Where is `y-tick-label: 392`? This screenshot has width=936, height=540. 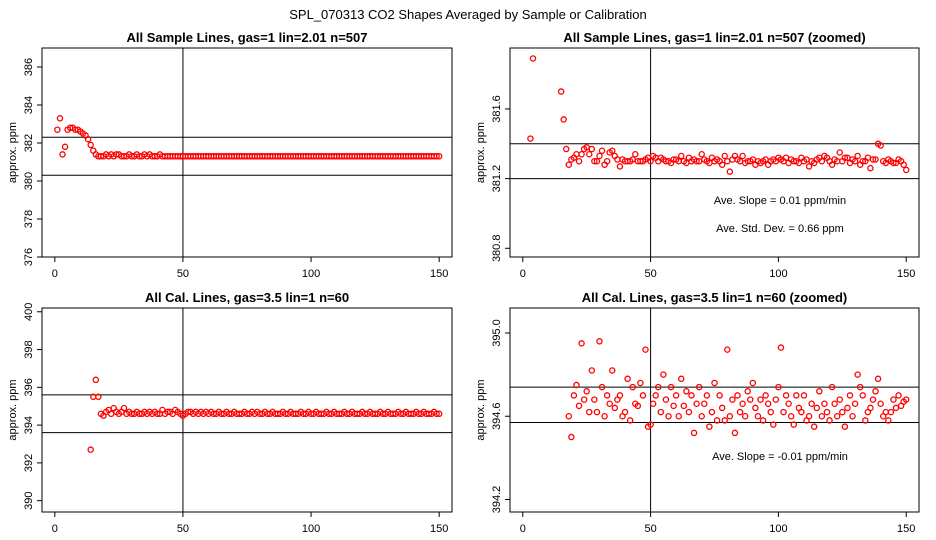 y-tick-label: 392 is located at coordinates (29, 463).